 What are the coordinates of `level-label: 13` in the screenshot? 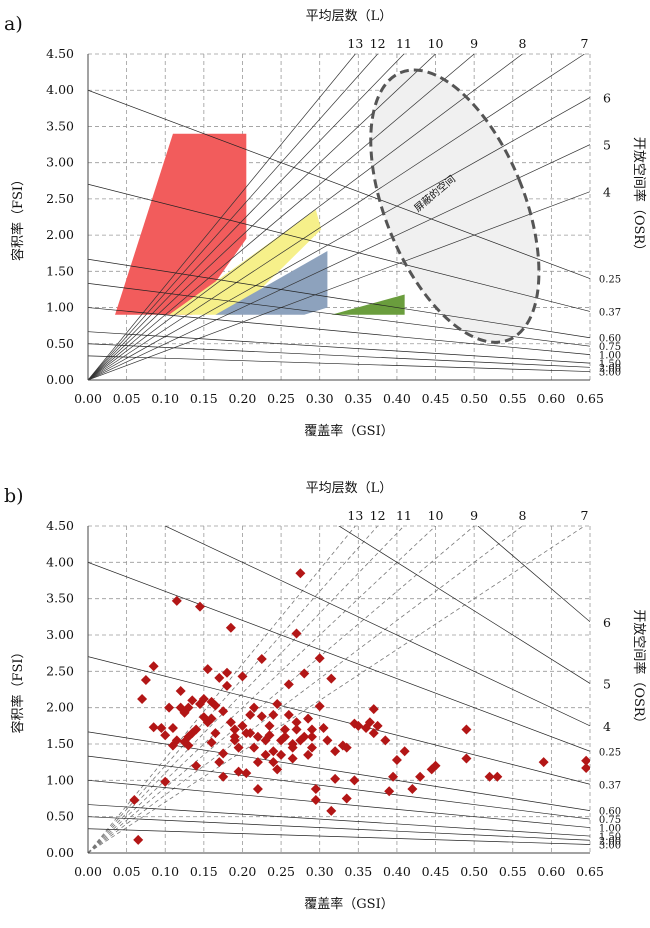 It's located at (355, 43).